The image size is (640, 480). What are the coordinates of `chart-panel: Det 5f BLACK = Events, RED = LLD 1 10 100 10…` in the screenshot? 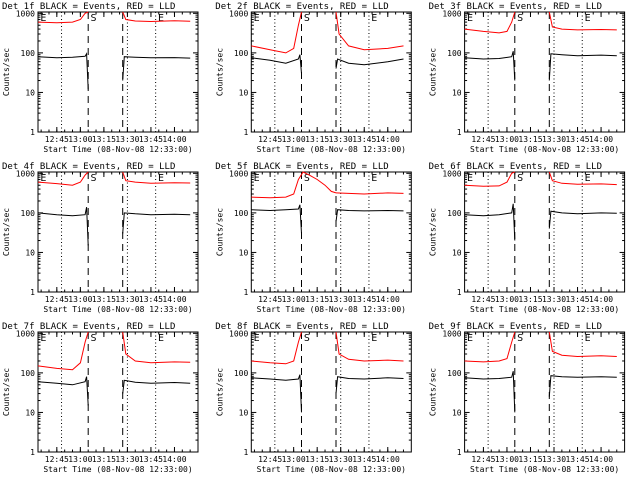 It's located at (313, 238).